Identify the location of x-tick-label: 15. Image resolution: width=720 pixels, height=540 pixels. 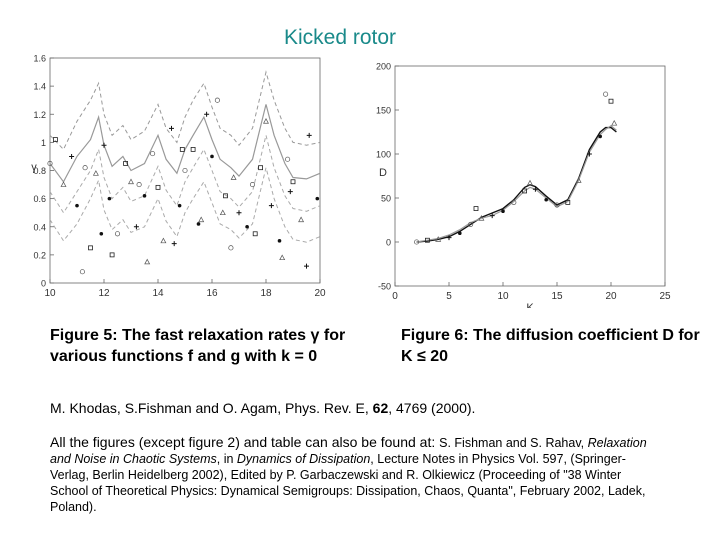
(557, 296).